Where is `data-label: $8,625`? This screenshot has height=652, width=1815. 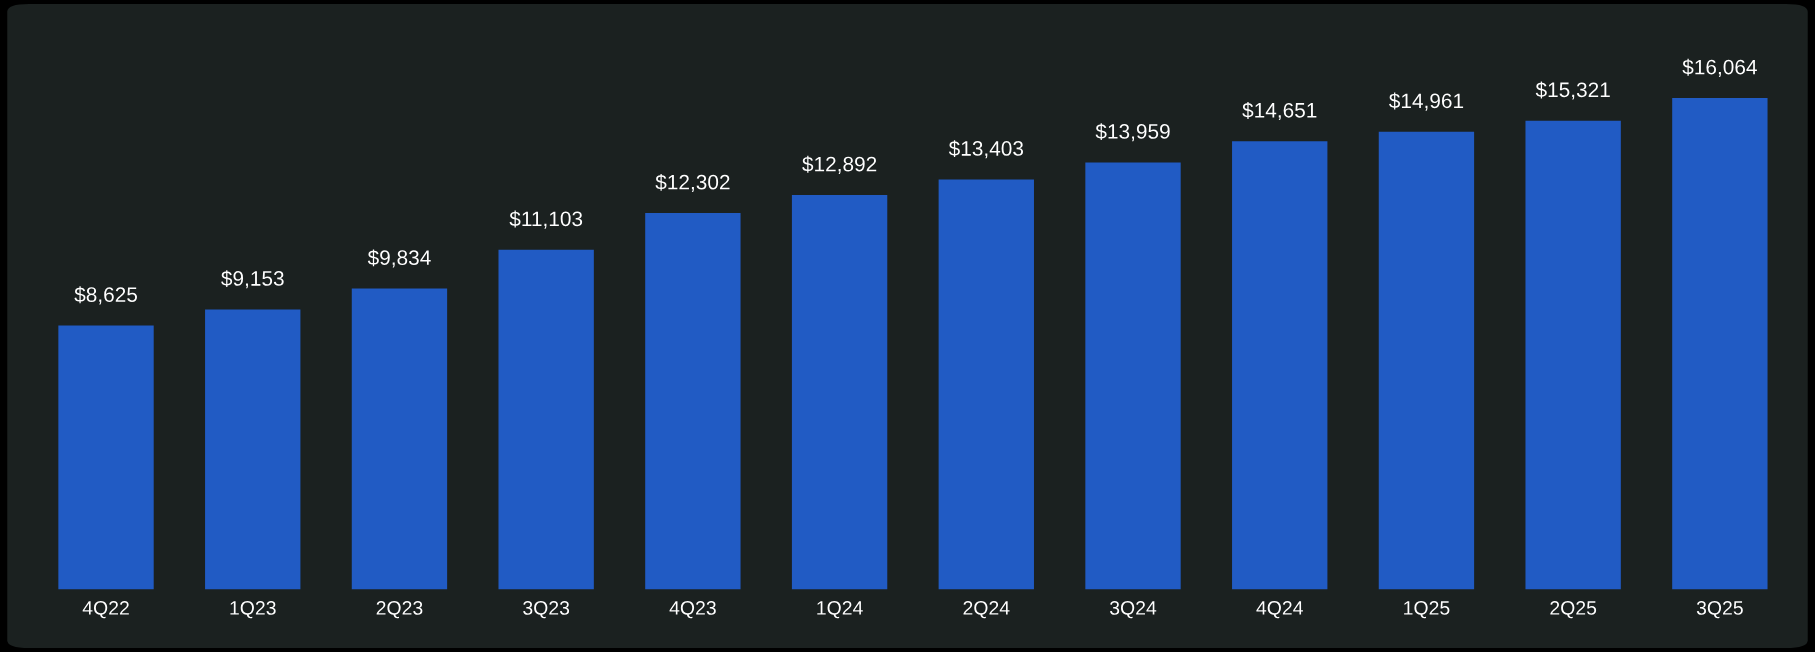
data-label: $8,625 is located at coordinates (106, 295).